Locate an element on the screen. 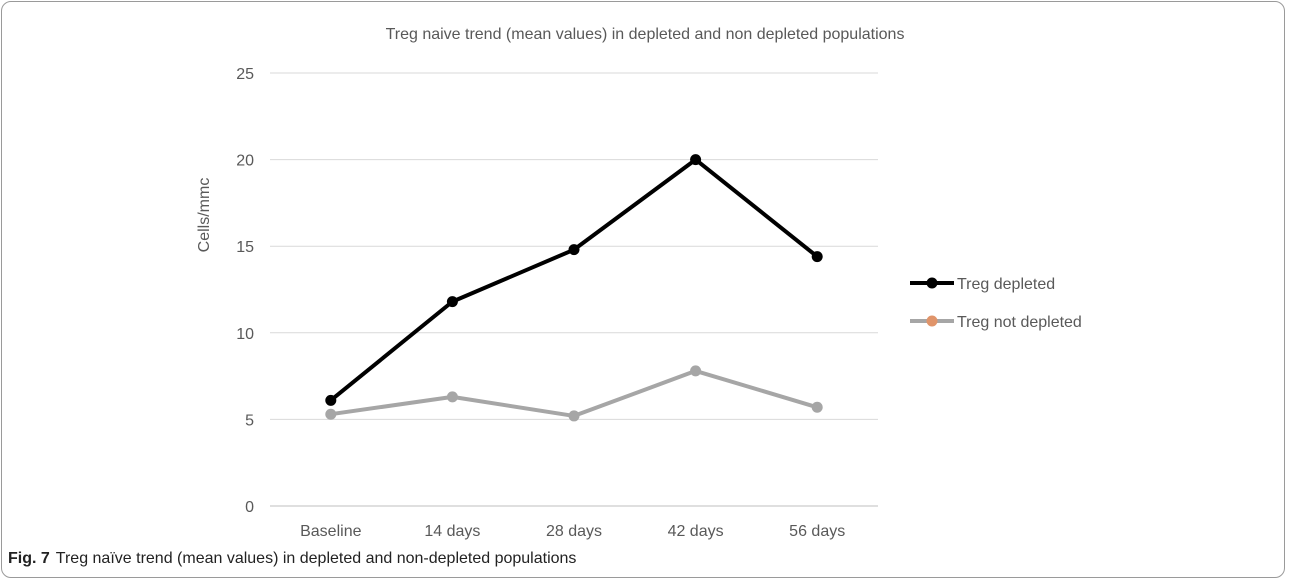  y-tick-label: 15 is located at coordinates (245, 247).